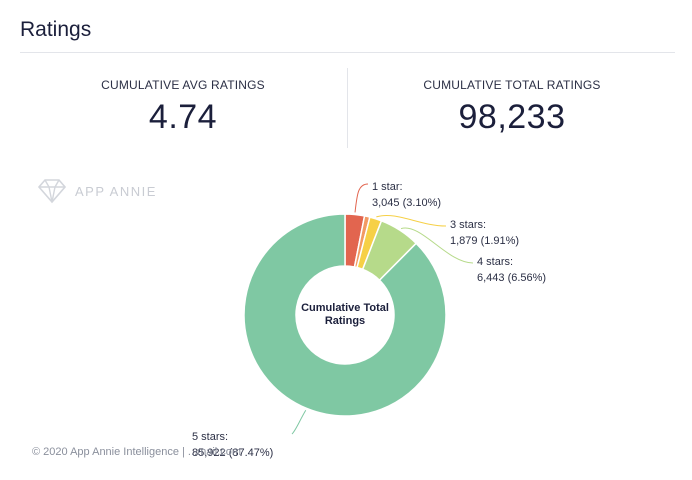 Image resolution: width=692 pixels, height=480 pixels. What do you see at coordinates (232, 453) in the screenshot?
I see `value-5-stars: 85,922 (87.47%)` at bounding box center [232, 453].